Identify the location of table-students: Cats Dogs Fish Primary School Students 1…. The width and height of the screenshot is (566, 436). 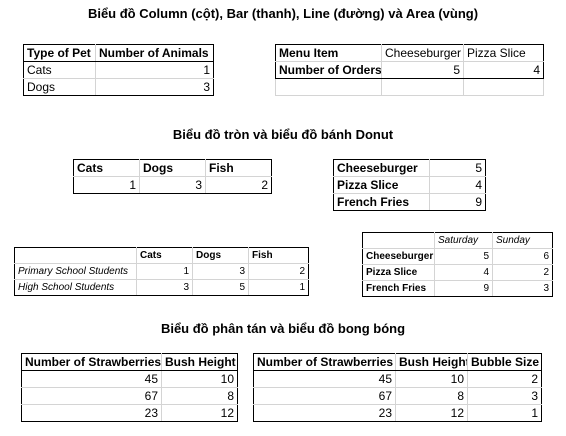
(161, 271).